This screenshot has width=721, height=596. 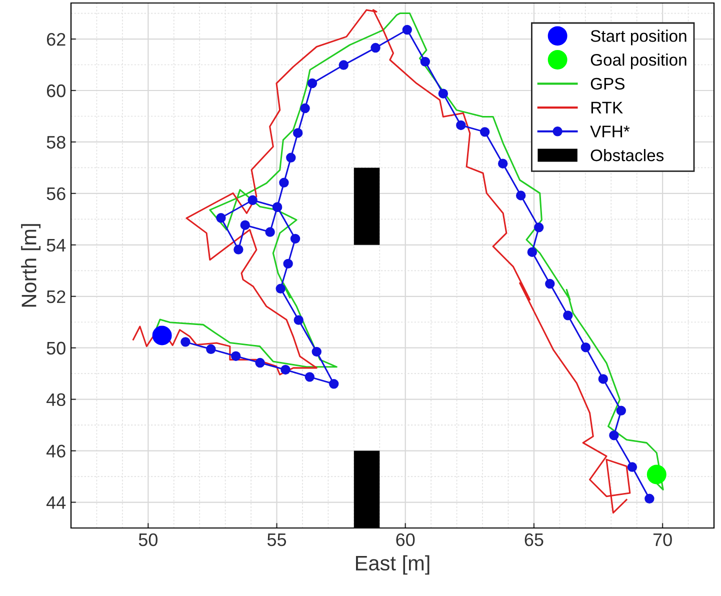 What do you see at coordinates (30, 265) in the screenshot?
I see `y-axis-title: North [m]` at bounding box center [30, 265].